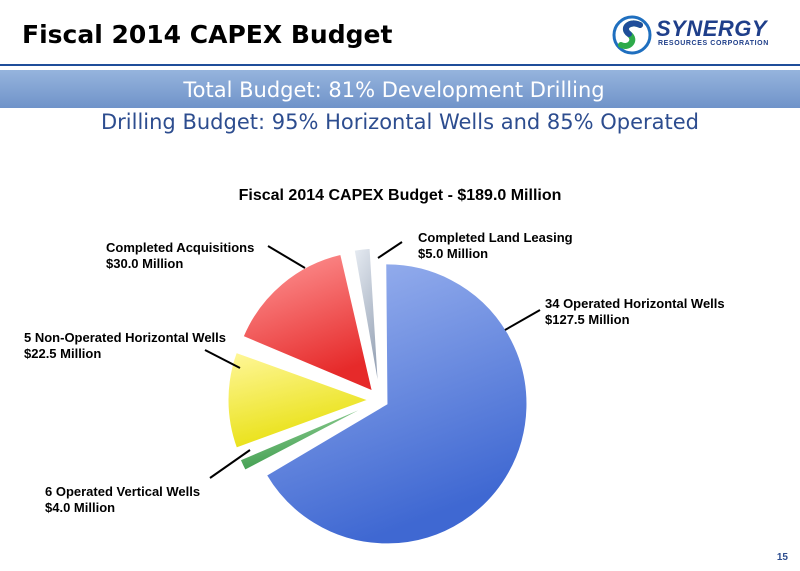 The width and height of the screenshot is (800, 571). What do you see at coordinates (453, 253) in the screenshot?
I see `label-value: $5.0 Million` at bounding box center [453, 253].